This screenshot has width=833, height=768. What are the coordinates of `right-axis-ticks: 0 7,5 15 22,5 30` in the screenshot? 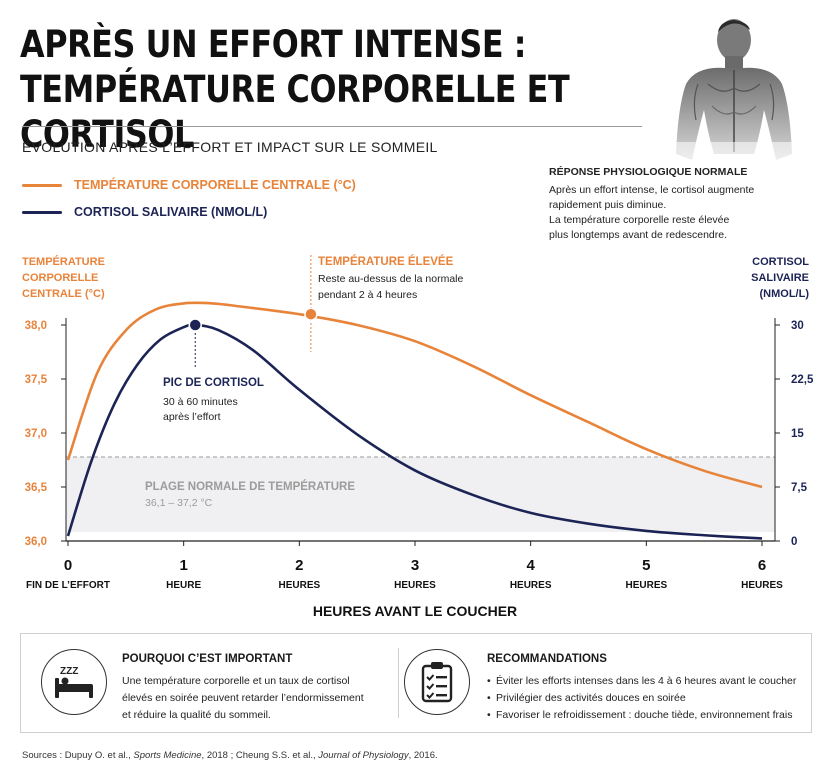 It's located at (794, 434).